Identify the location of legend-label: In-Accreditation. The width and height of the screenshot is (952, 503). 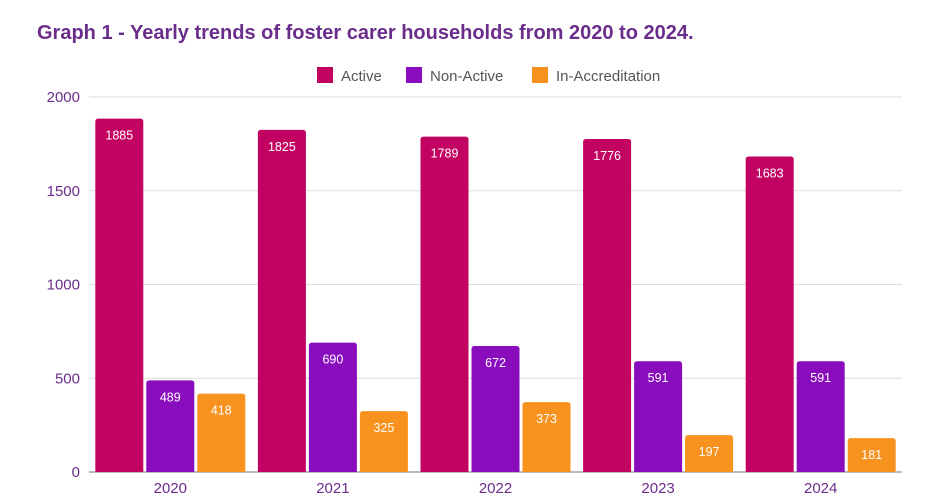
(608, 76).